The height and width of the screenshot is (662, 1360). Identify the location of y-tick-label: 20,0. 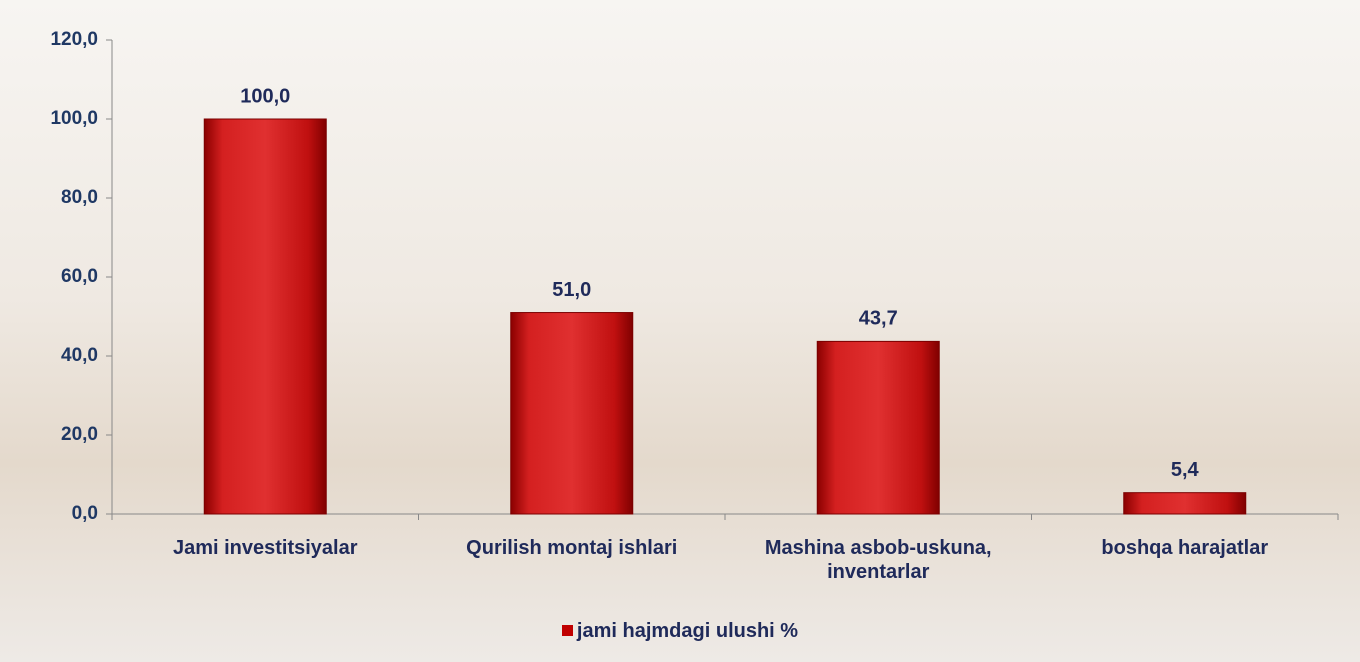
(79, 434).